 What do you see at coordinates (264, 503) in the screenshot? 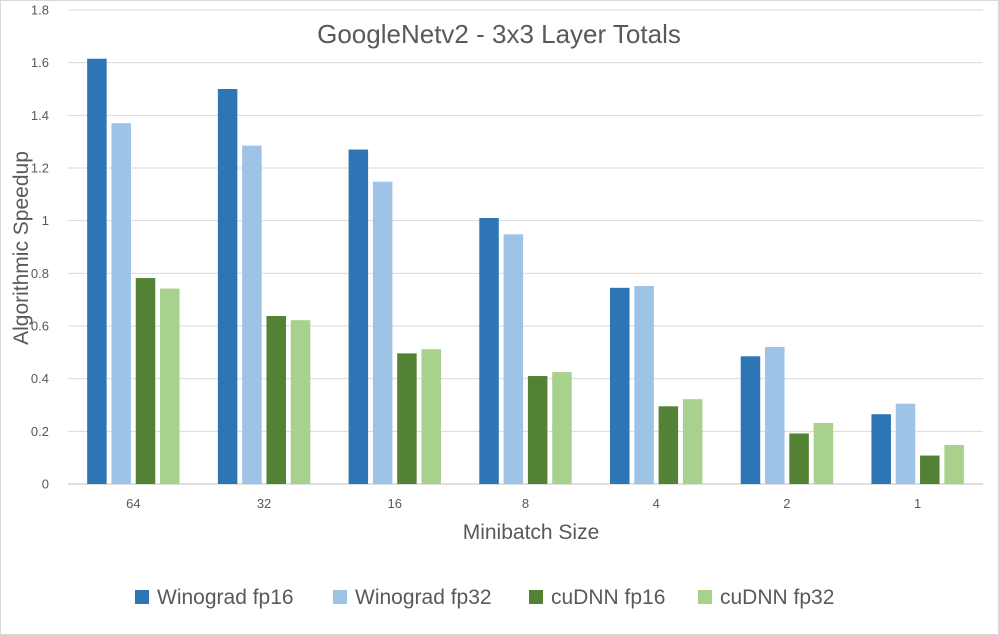
I see `x-tick-label: 32` at bounding box center [264, 503].